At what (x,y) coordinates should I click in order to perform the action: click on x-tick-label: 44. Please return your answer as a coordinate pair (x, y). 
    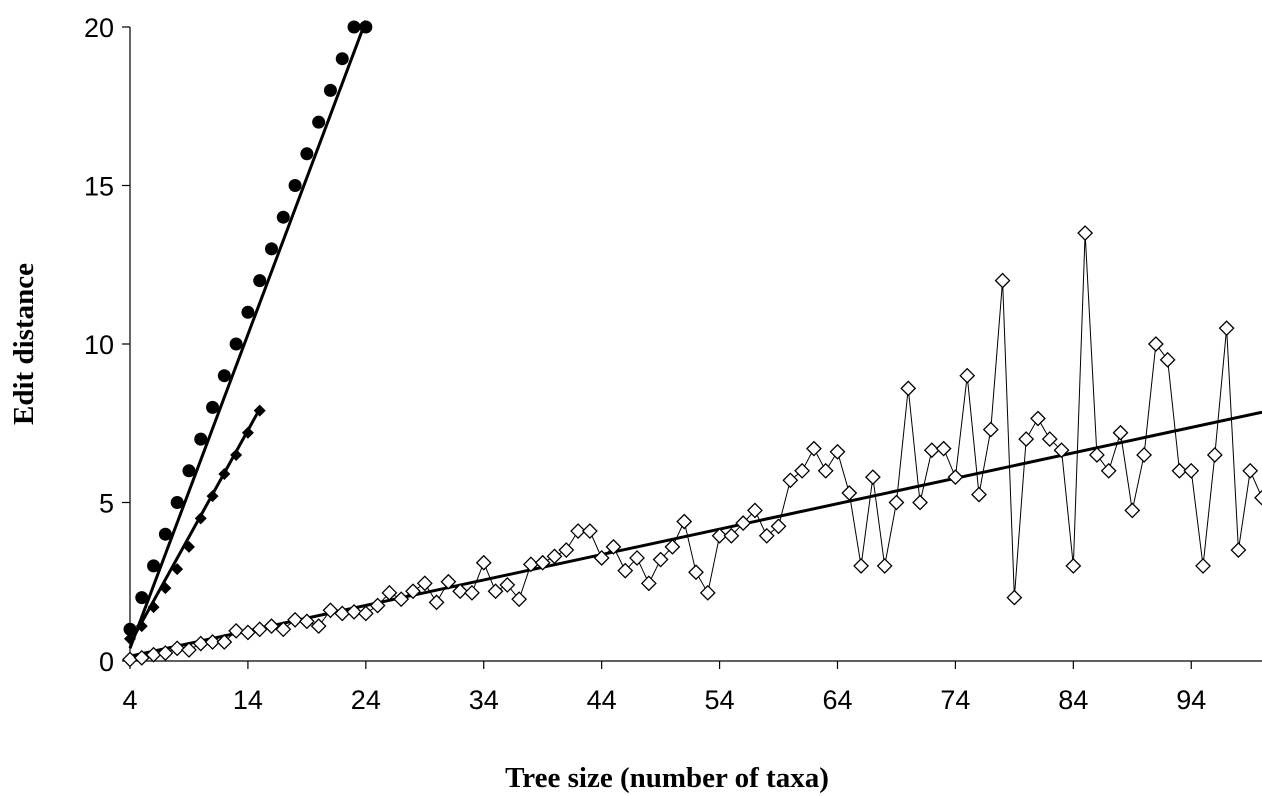
    Looking at the image, I should click on (602, 700).